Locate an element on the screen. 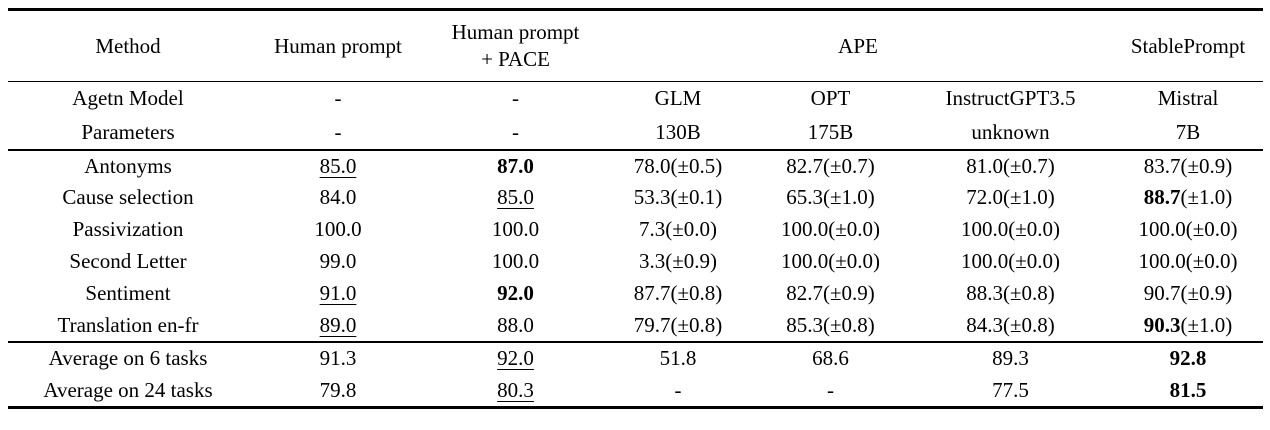  value-cell: 130B is located at coordinates (678, 133).